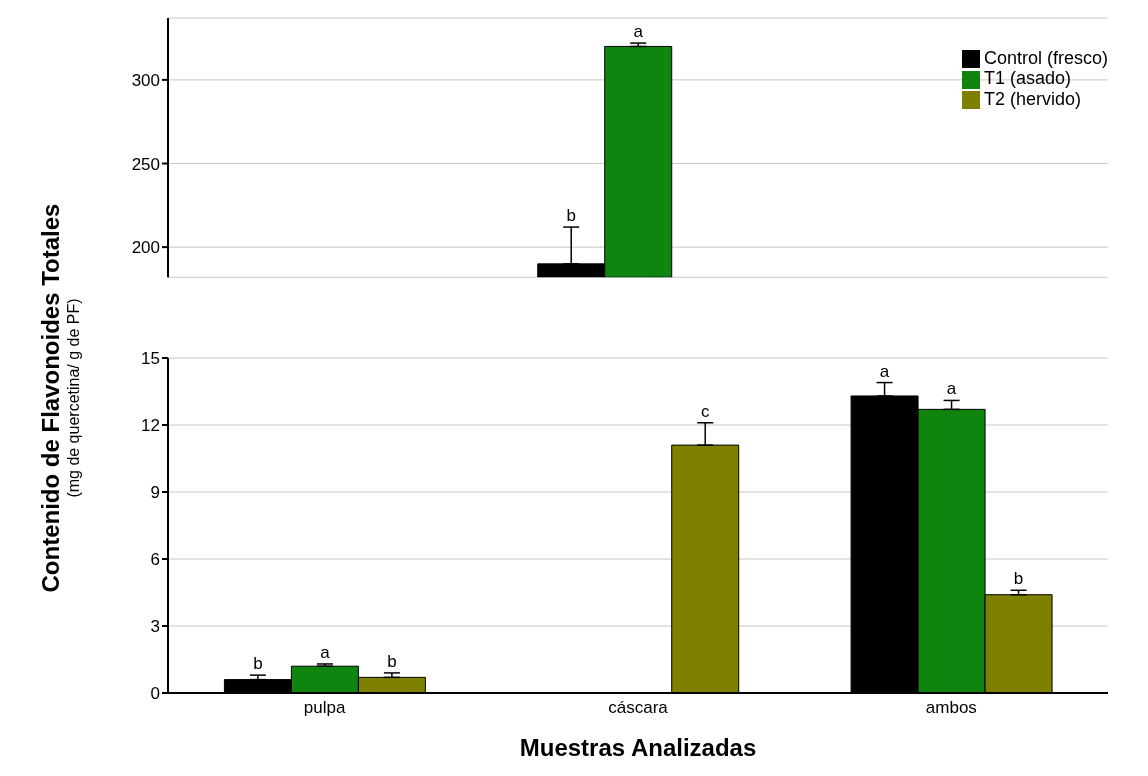 The height and width of the screenshot is (776, 1148). Describe the element at coordinates (324, 708) in the screenshot. I see `x-tick-label: pulpa` at that location.